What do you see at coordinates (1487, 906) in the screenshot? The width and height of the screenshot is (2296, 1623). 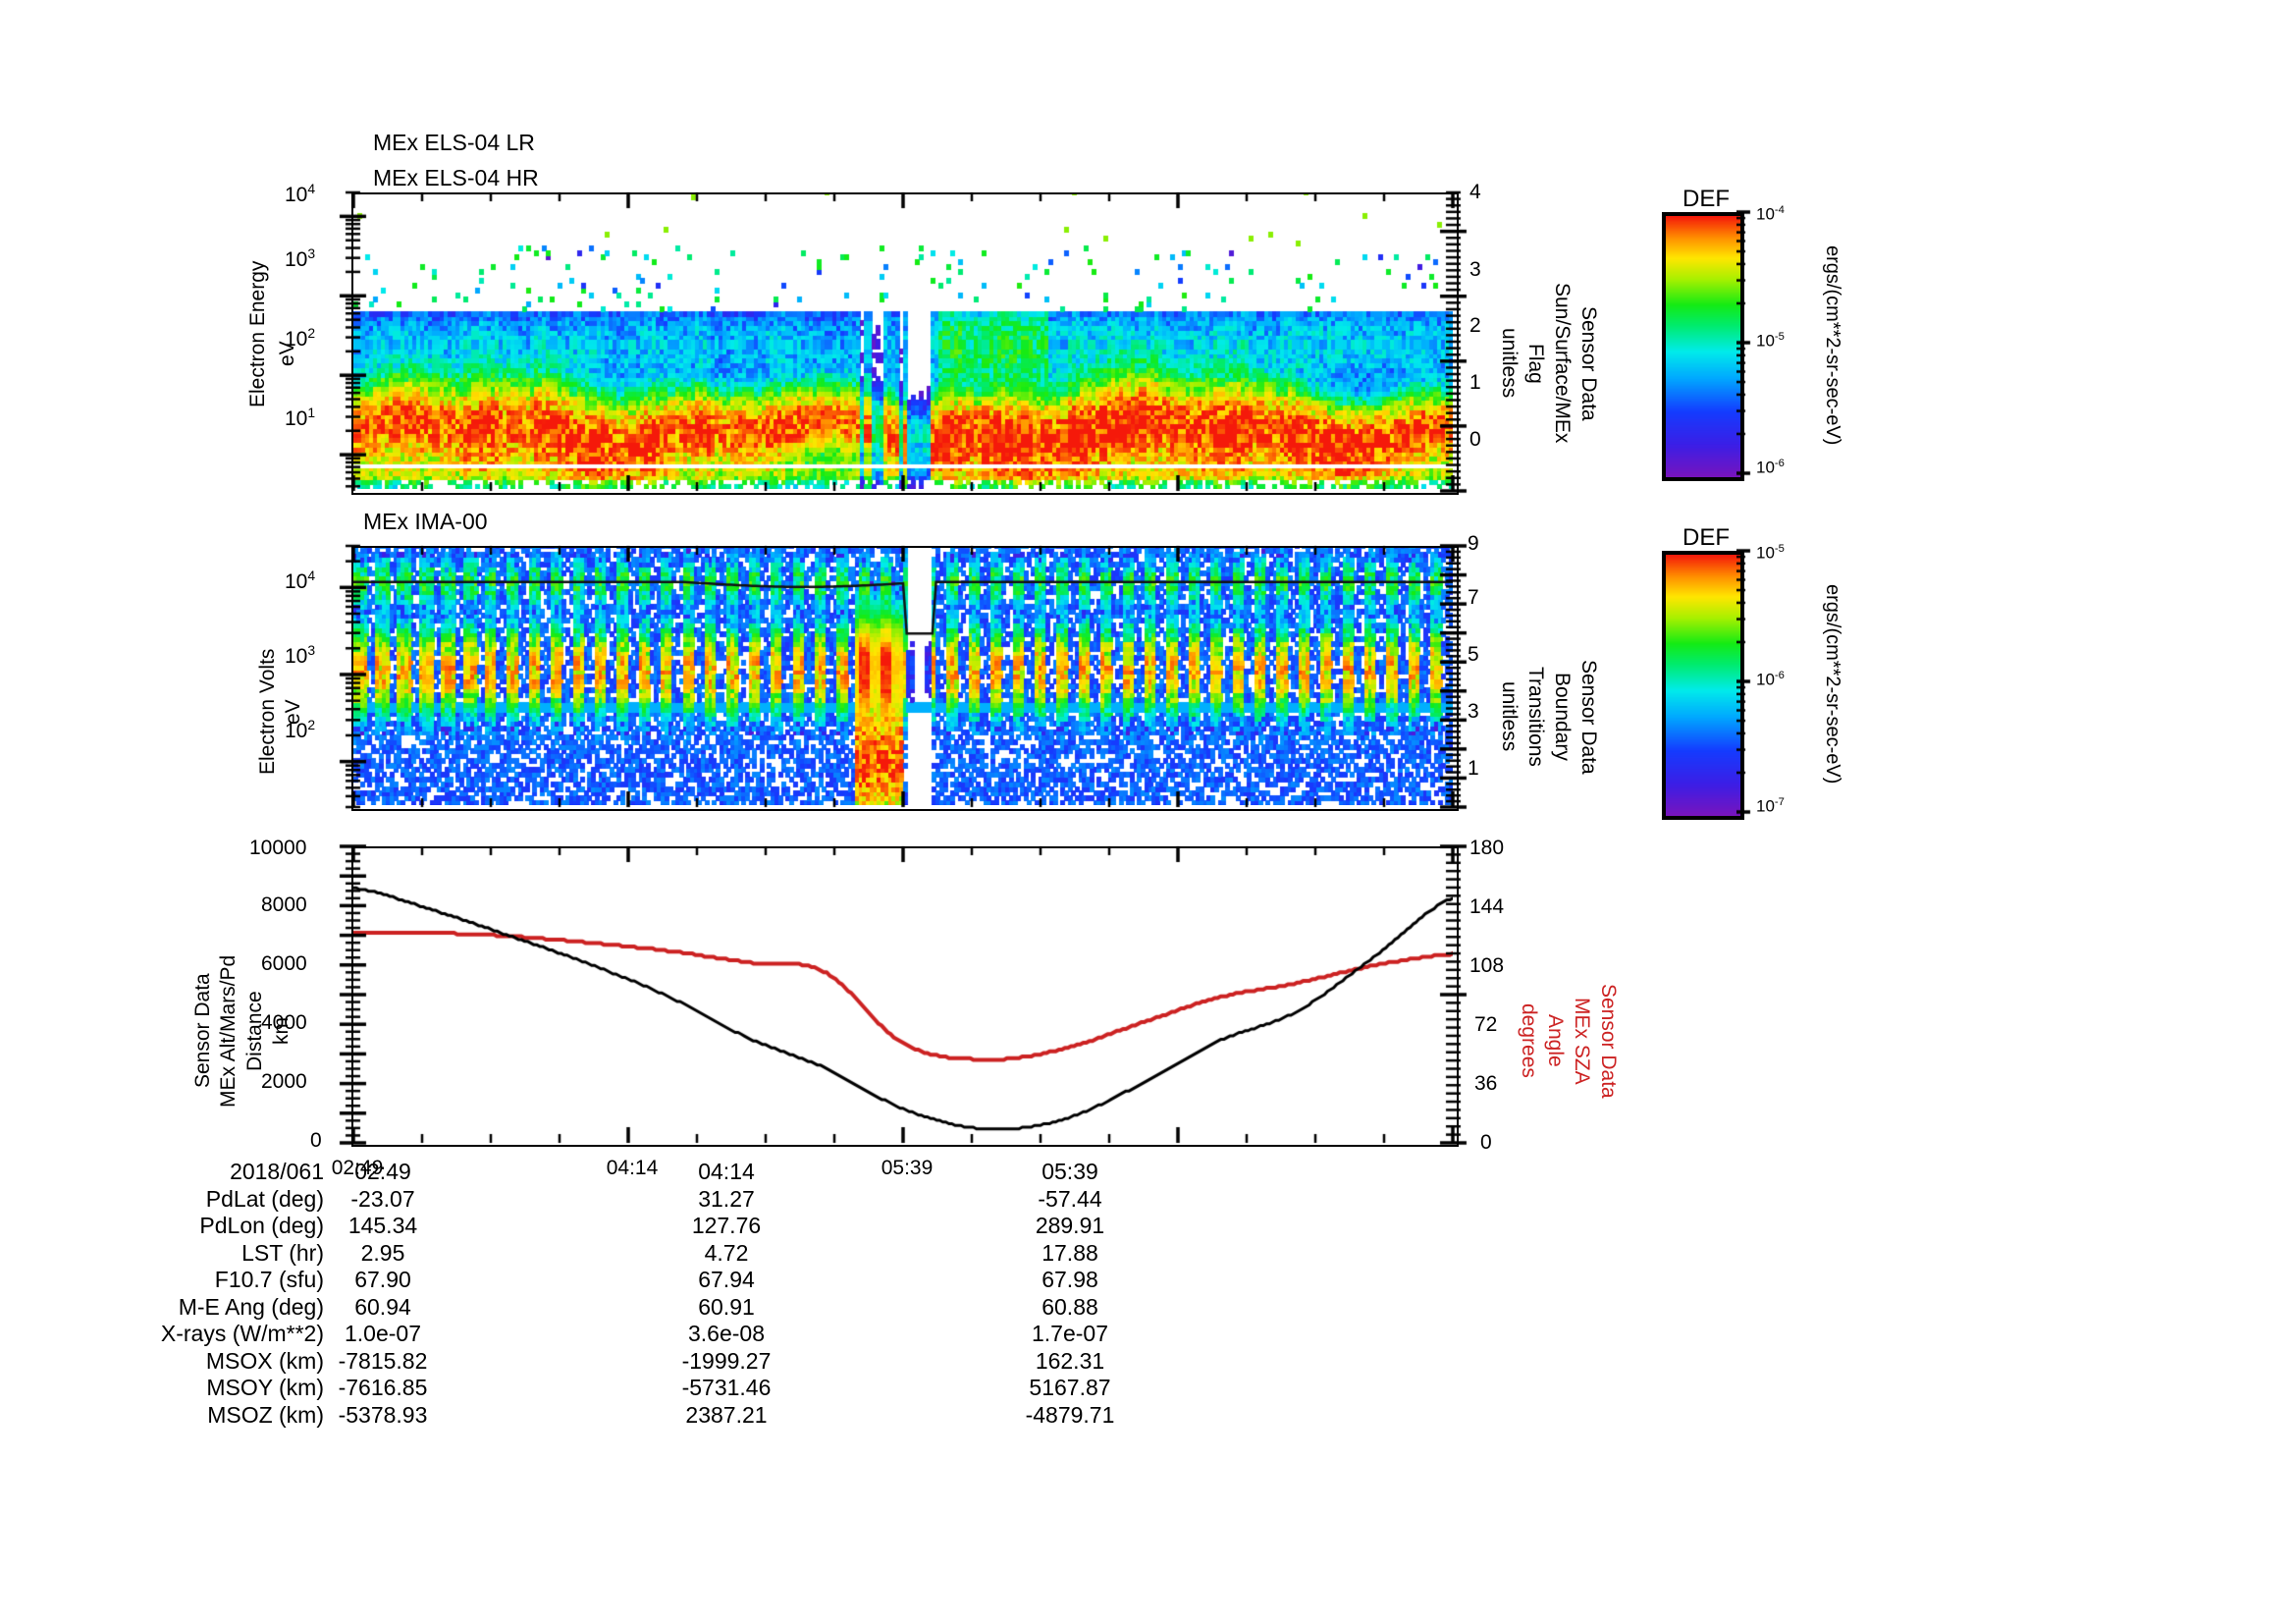 I see `panel3-ytick-right-144: 144` at bounding box center [1487, 906].